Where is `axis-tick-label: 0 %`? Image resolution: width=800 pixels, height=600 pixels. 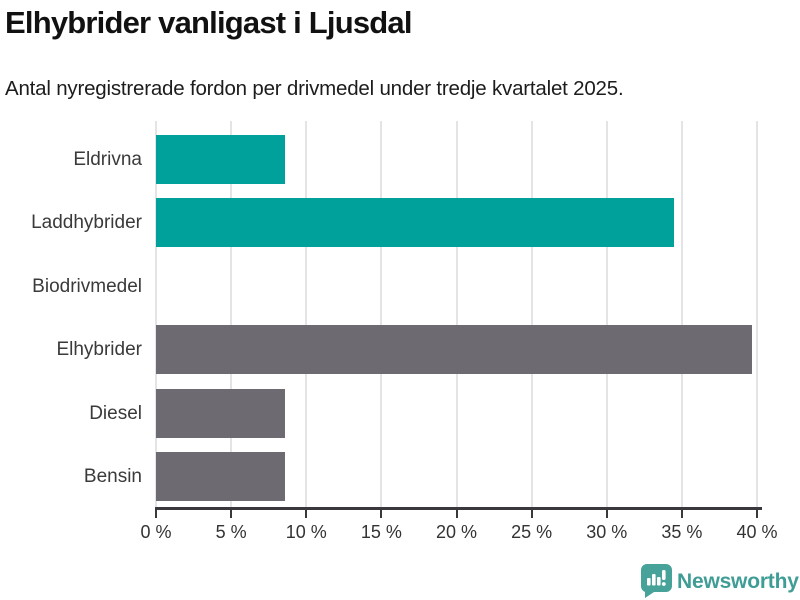
axis-tick-label: 0 % is located at coordinates (156, 532).